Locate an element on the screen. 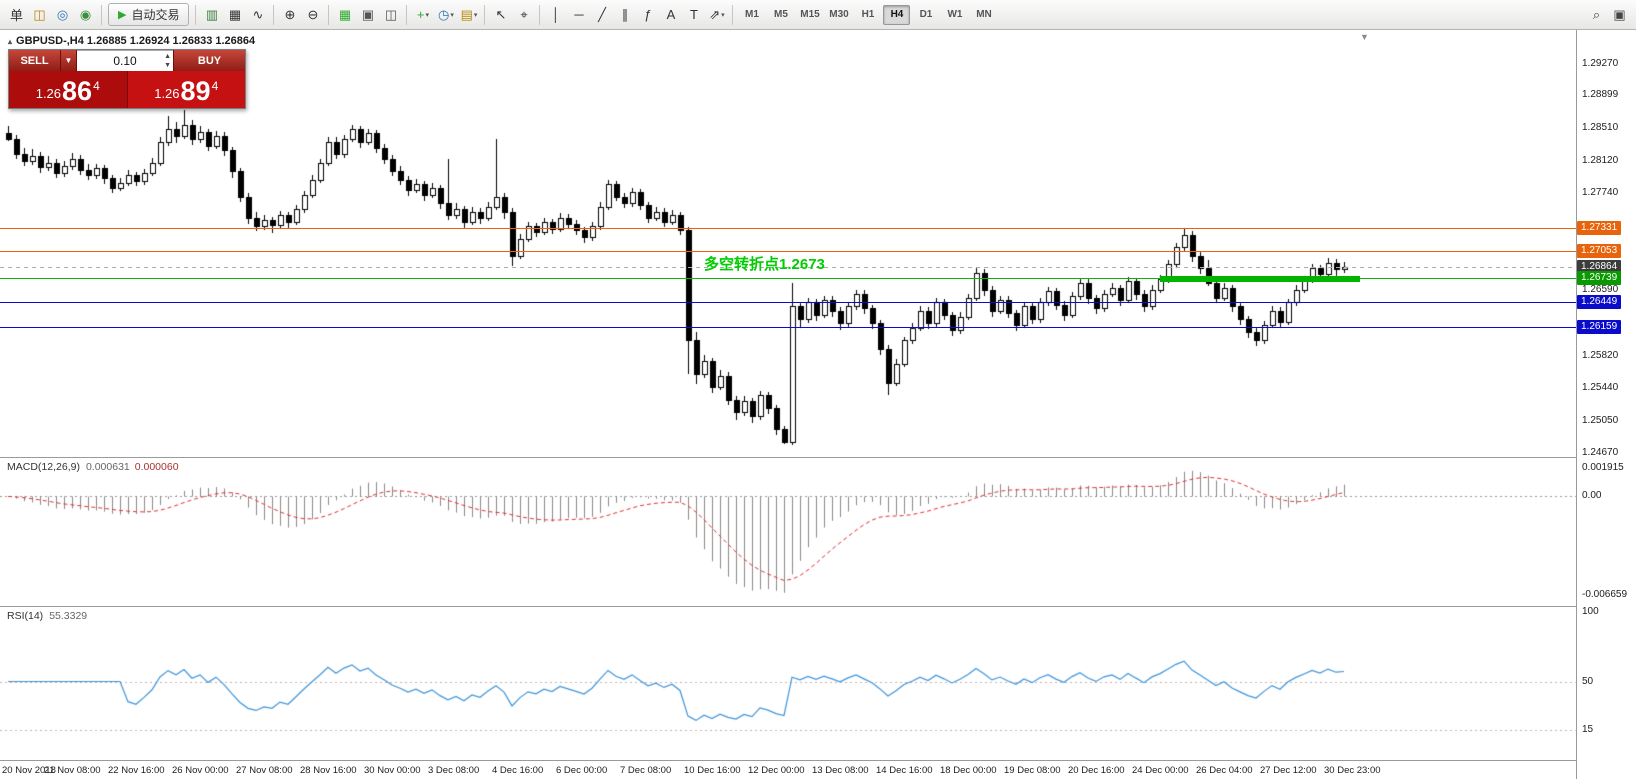  new-order-button: 单 is located at coordinates (16, 15).